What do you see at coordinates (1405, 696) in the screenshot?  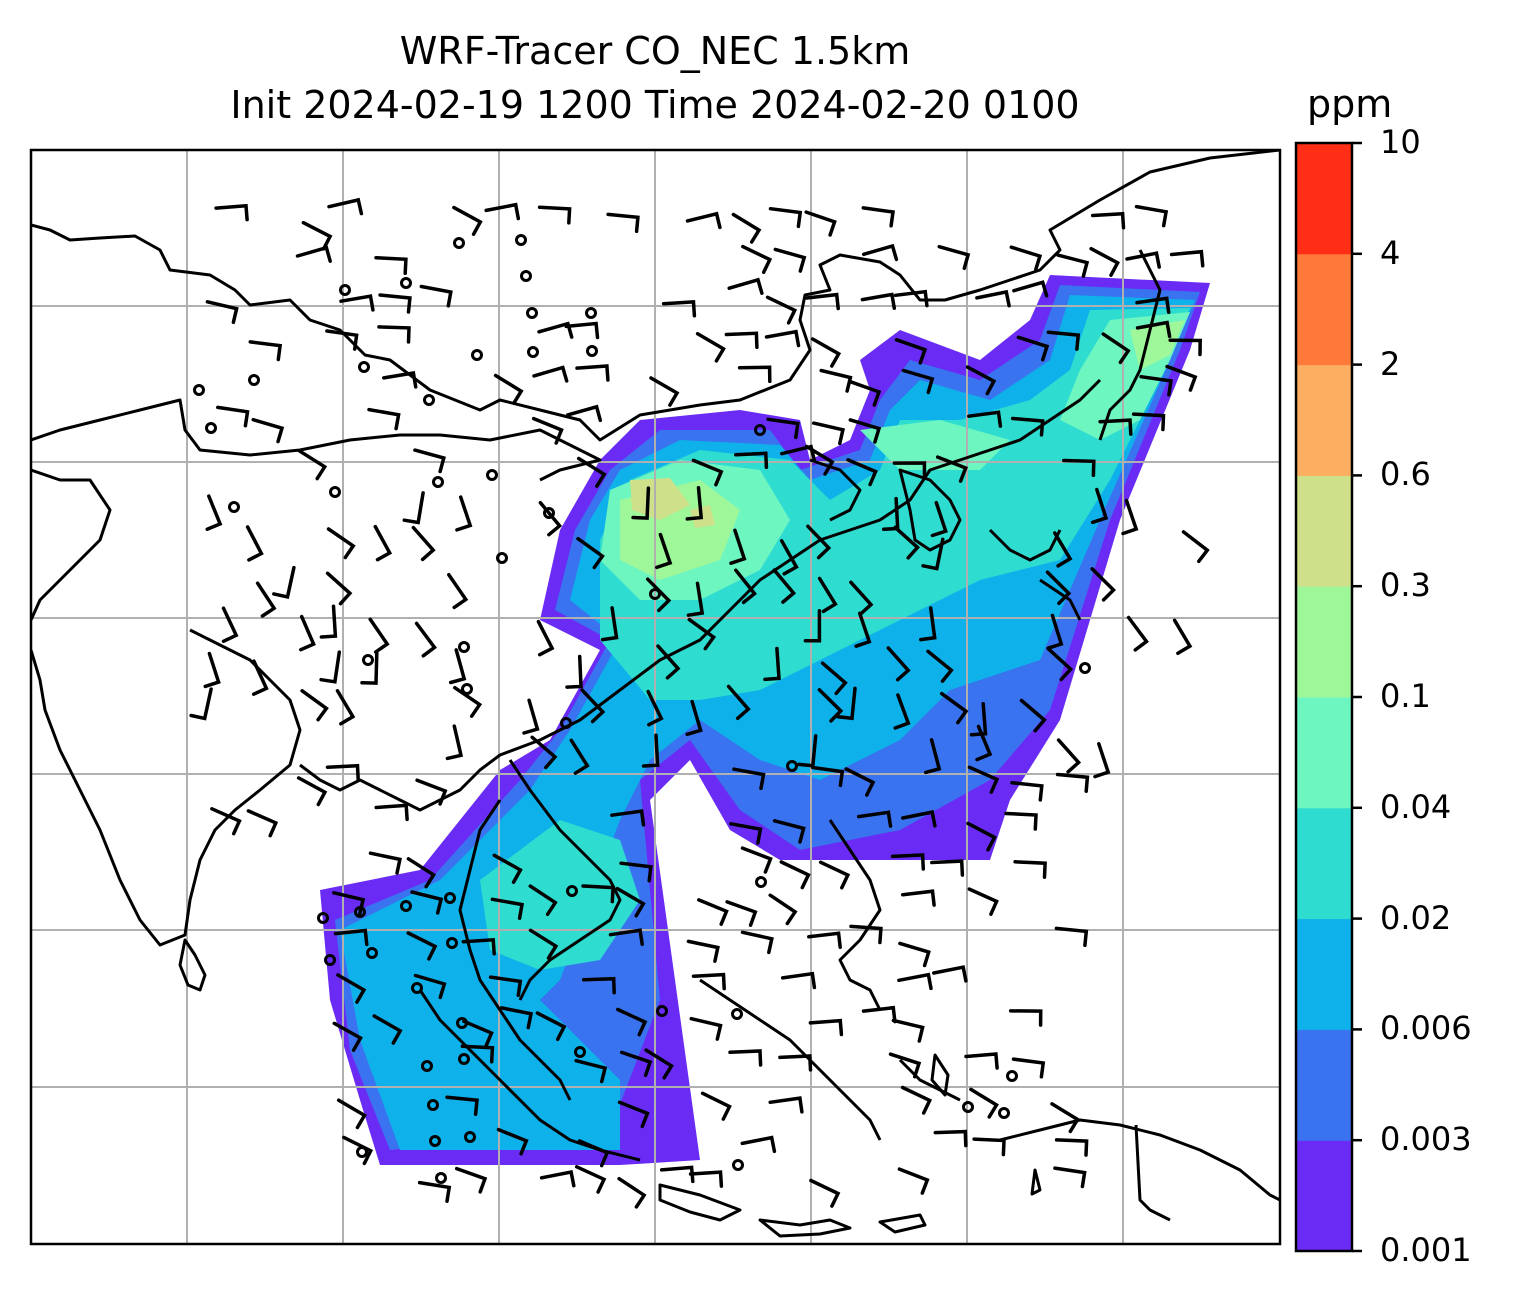 I see `colorbar-tick-label: 0.1` at bounding box center [1405, 696].